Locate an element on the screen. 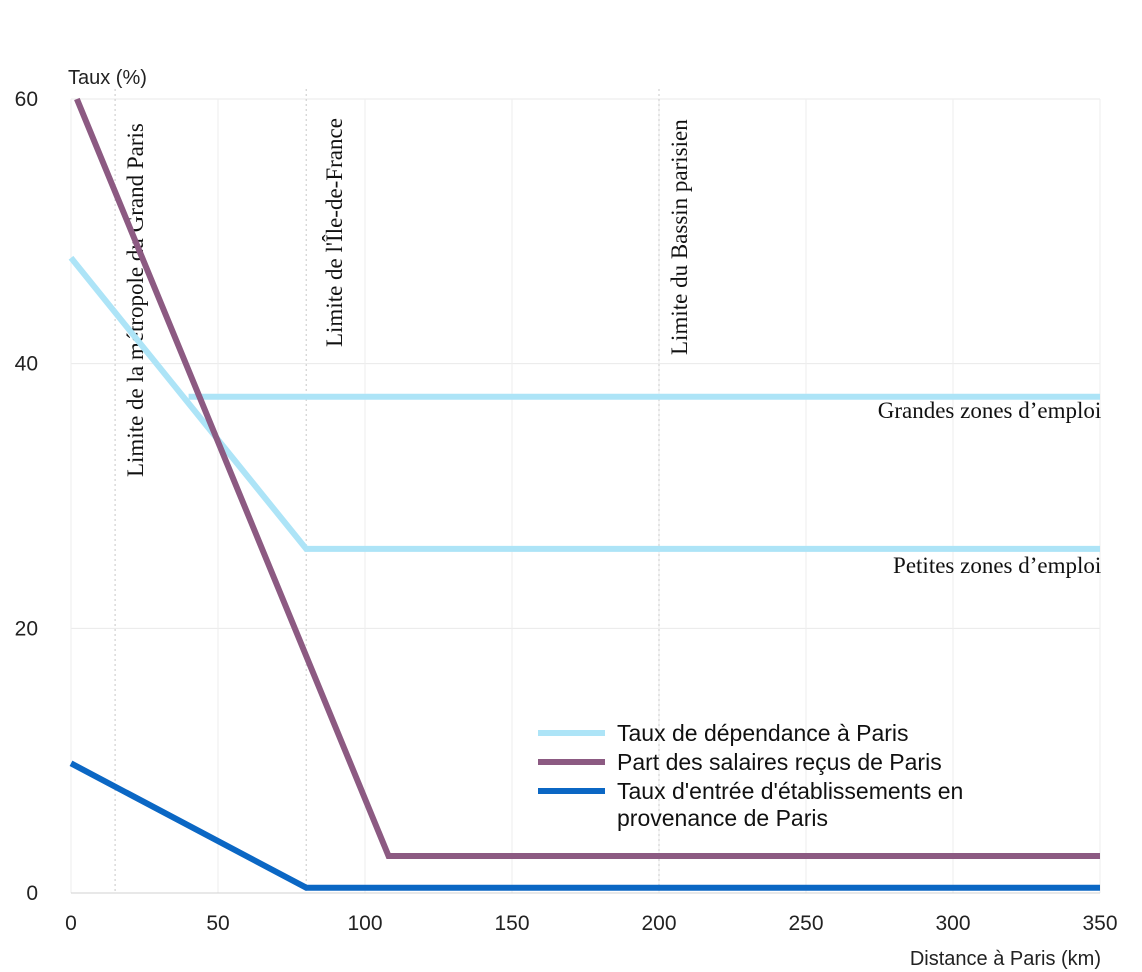 This screenshot has height=972, width=1142. y-tick-label: 40 is located at coordinates (26, 364).